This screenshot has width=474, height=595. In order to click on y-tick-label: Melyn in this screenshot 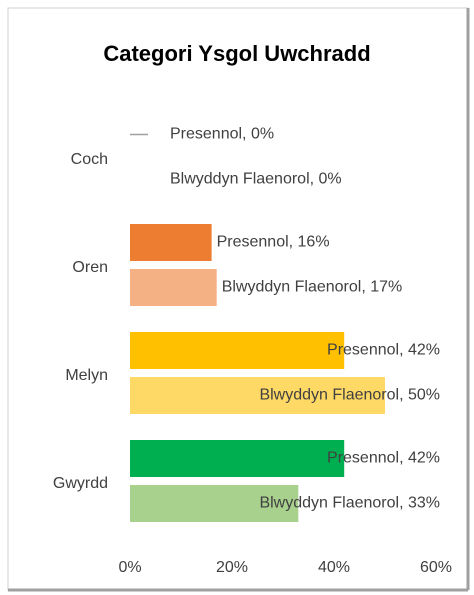, I will do `click(86, 375)`.